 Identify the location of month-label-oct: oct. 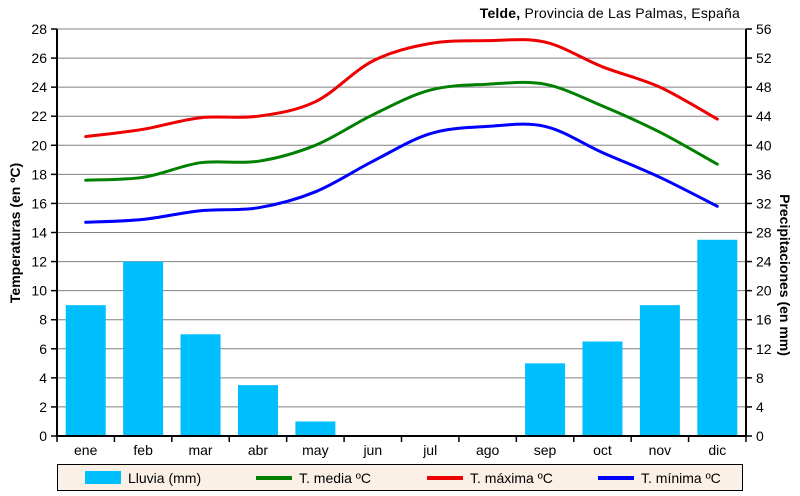
(602, 450).